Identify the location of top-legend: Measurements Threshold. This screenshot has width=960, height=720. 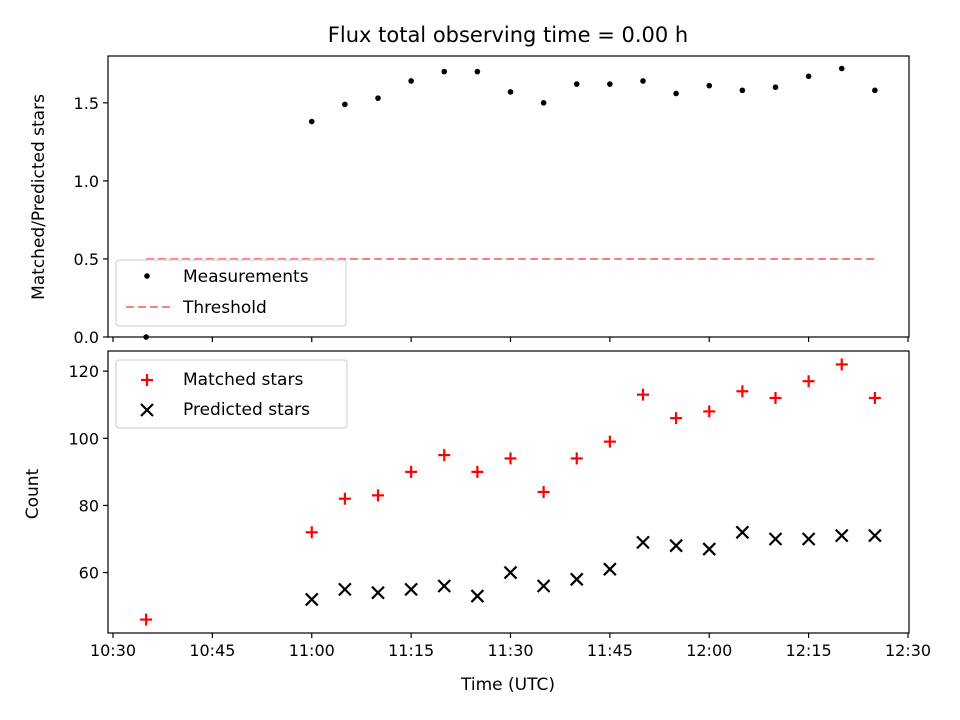
(231, 293).